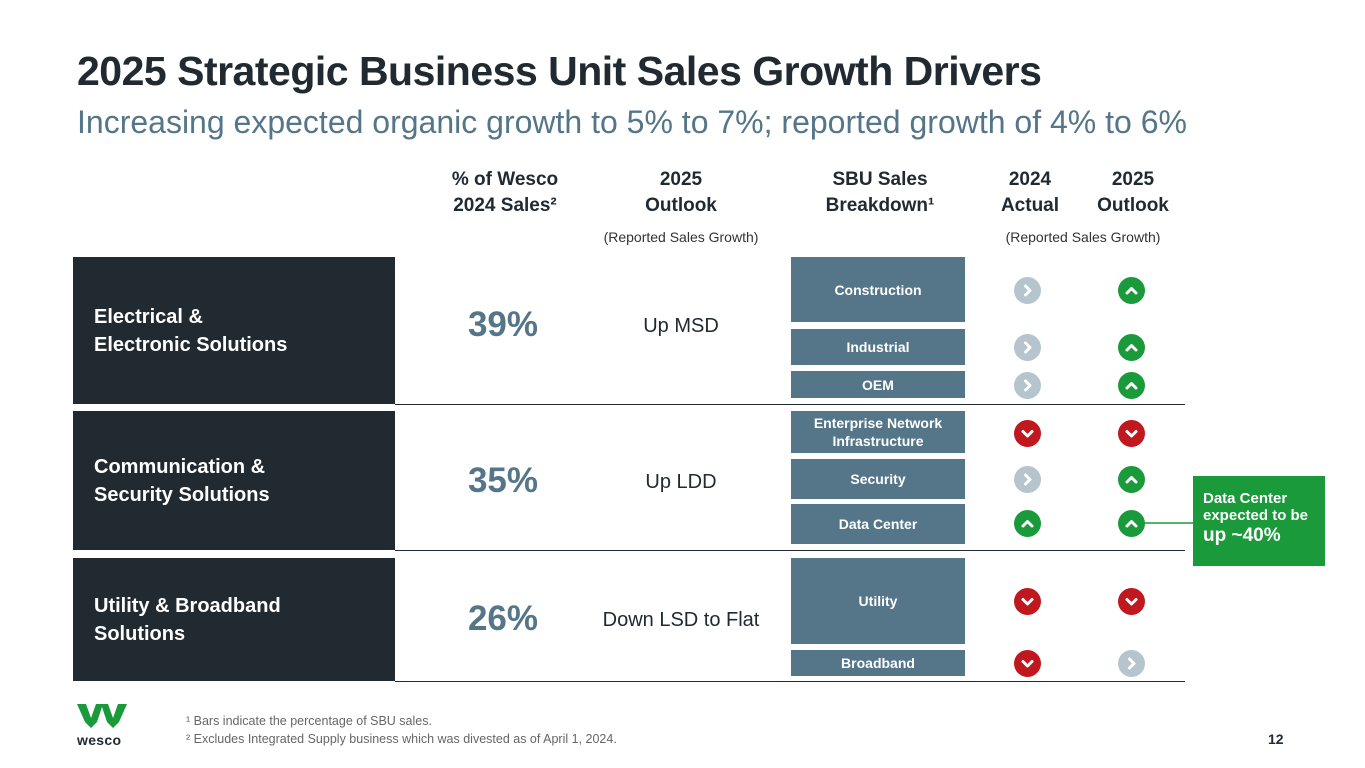 Image resolution: width=1365 pixels, height=768 pixels. Describe the element at coordinates (1133, 192) in the screenshot. I see `header-2025-outlook-growth: 2025 Outlook` at that location.